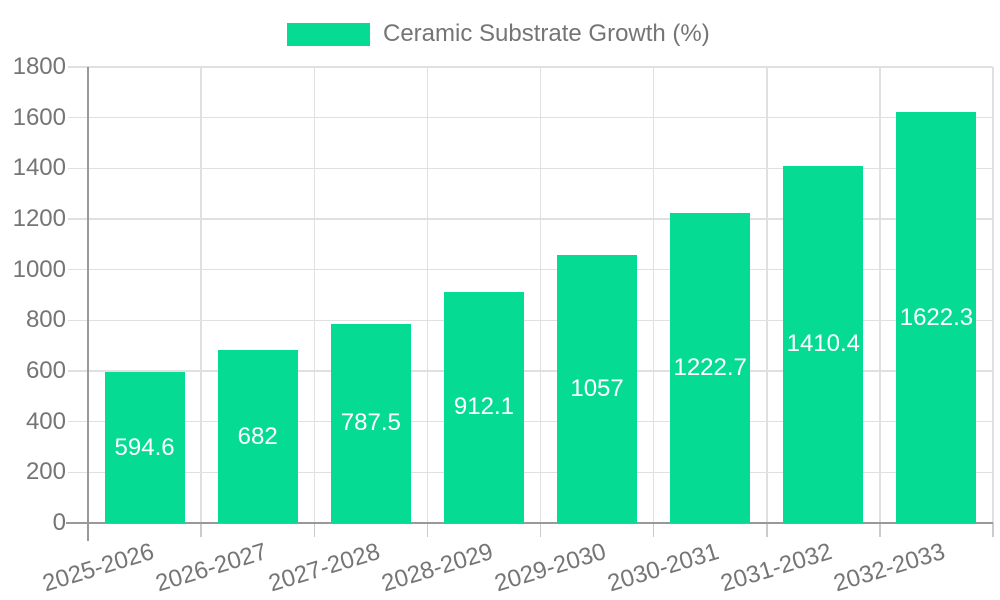 The image size is (1000, 600). Describe the element at coordinates (45, 370) in the screenshot. I see `y-tick-label: 600` at that location.